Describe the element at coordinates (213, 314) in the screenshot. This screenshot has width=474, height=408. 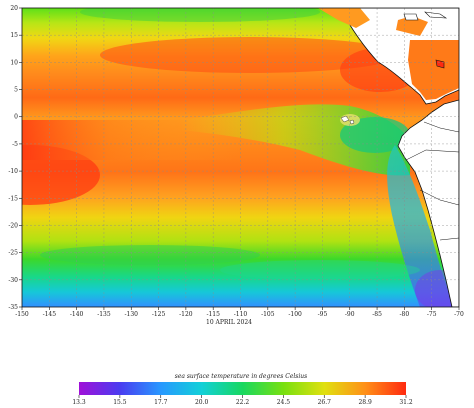
I see `lon-tick-label: -115` at that location.